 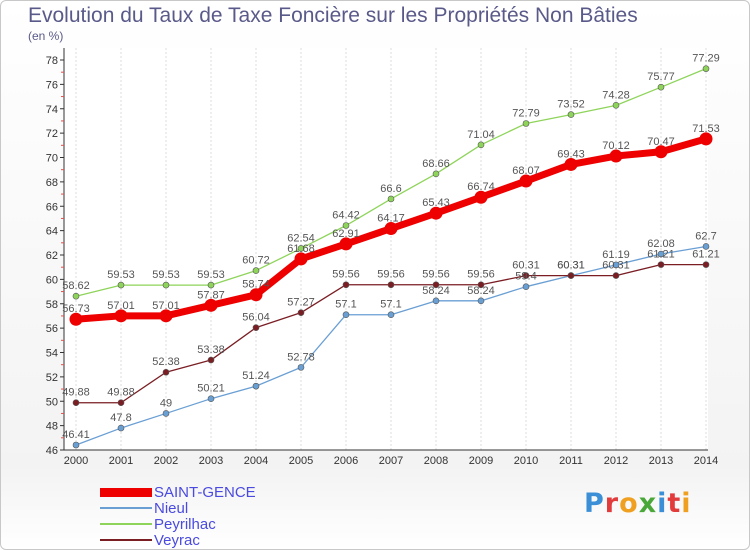 What do you see at coordinates (256, 318) in the screenshot?
I see `data-label: 56.04` at bounding box center [256, 318].